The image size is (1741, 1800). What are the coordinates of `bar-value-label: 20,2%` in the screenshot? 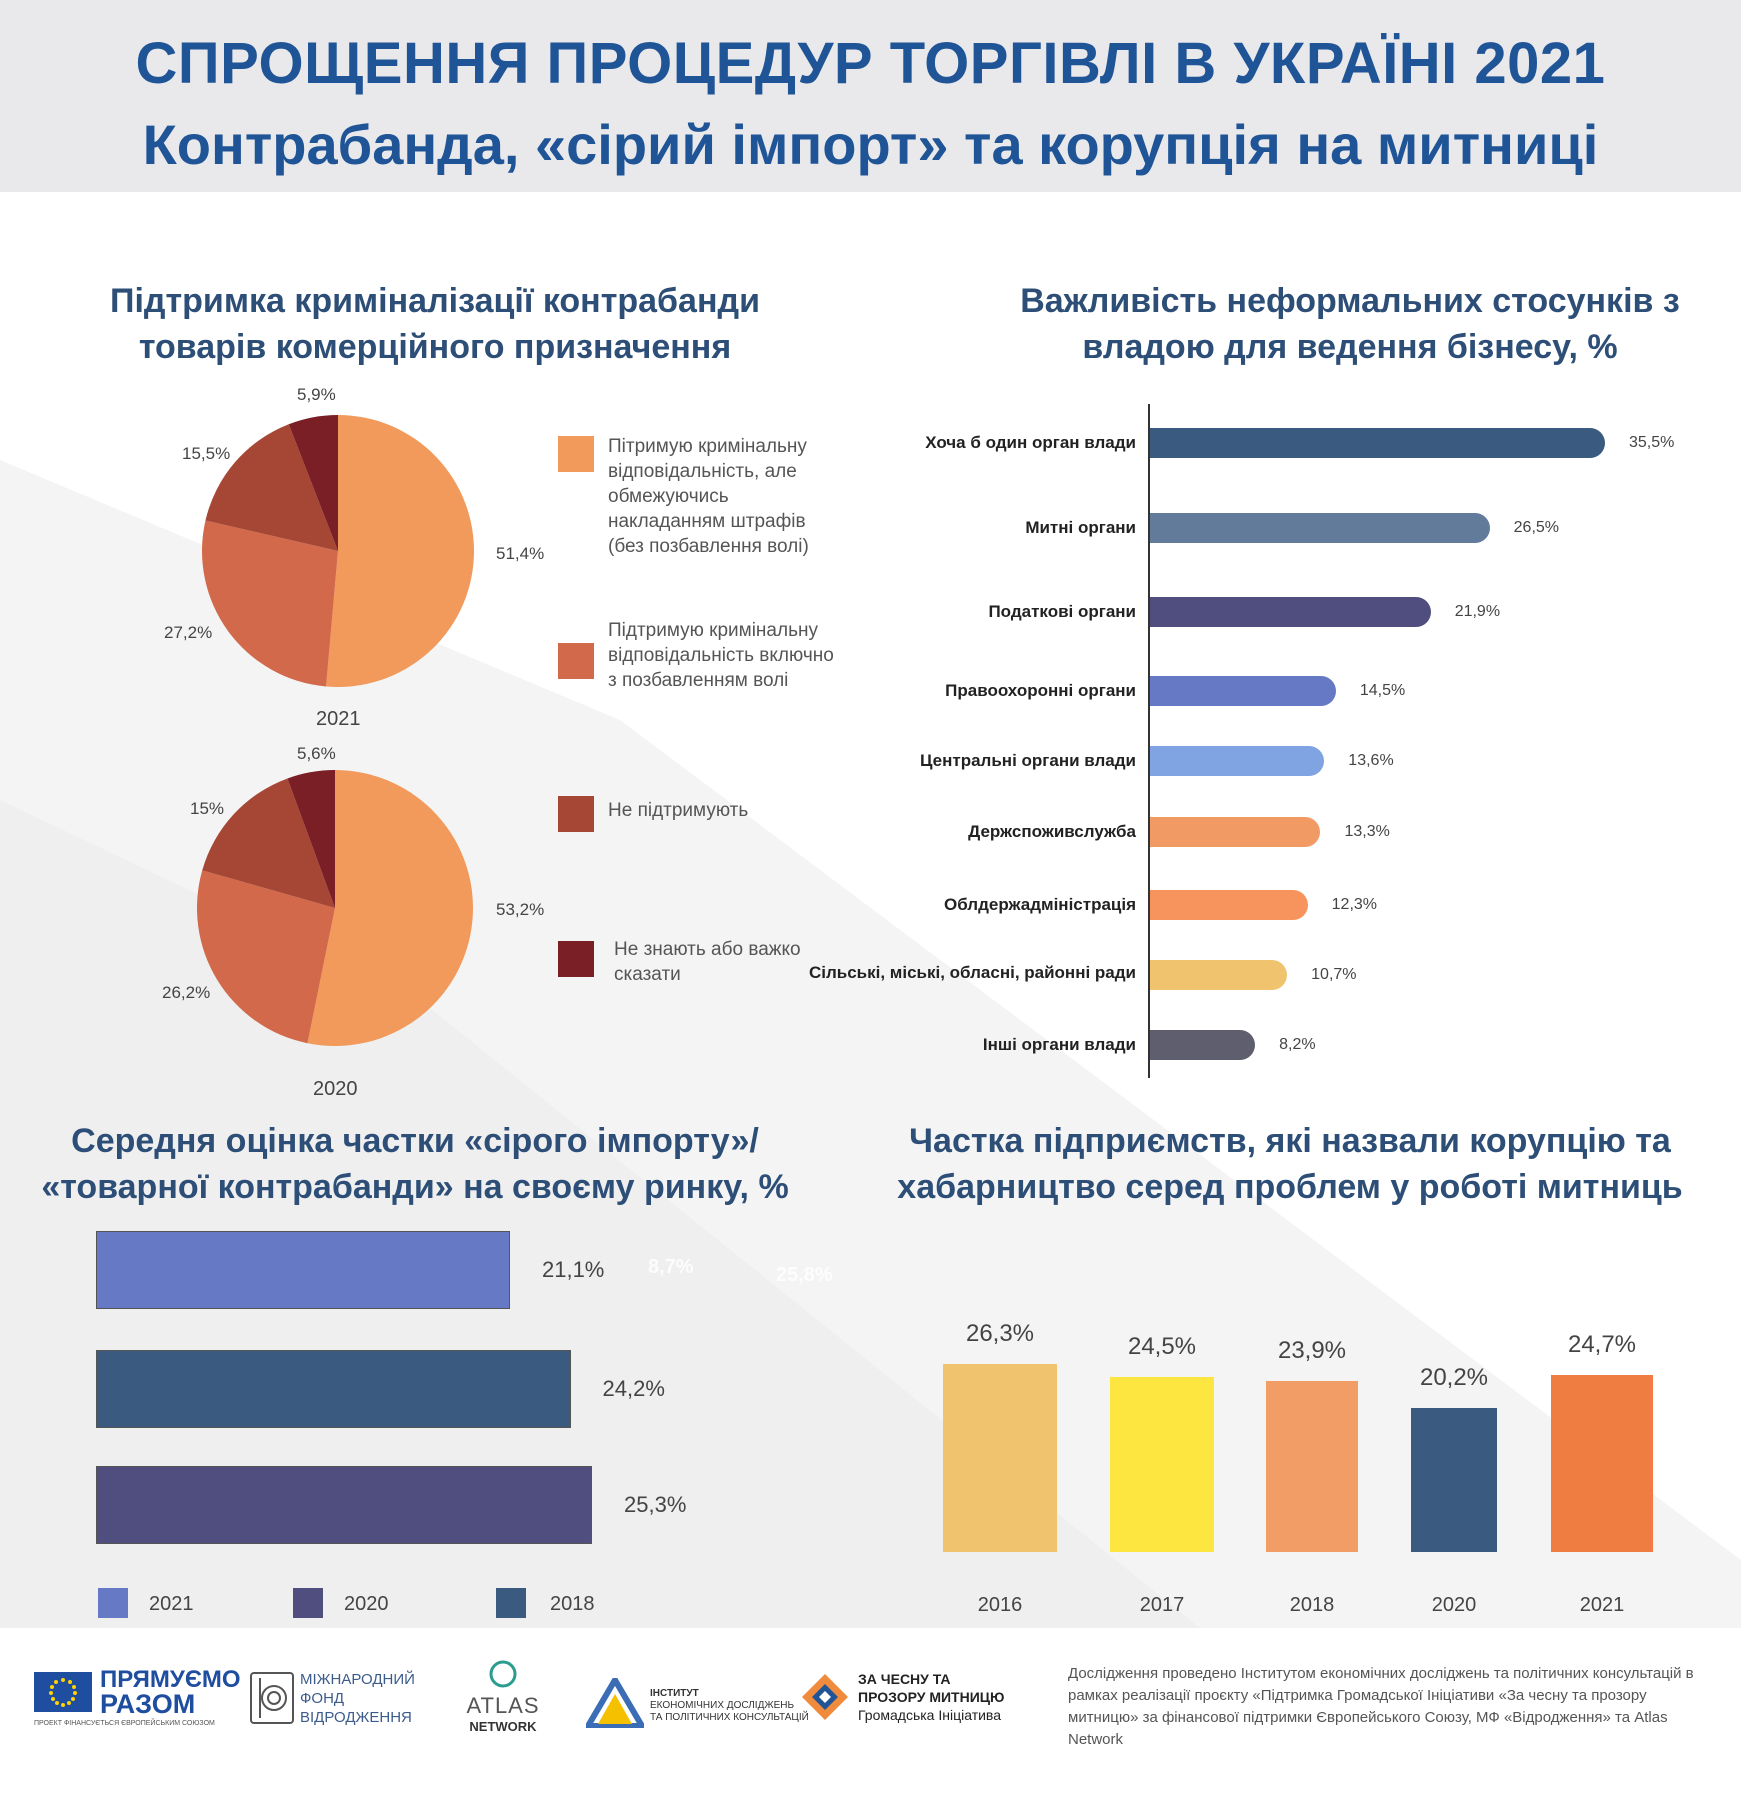 It's located at (1454, 1377).